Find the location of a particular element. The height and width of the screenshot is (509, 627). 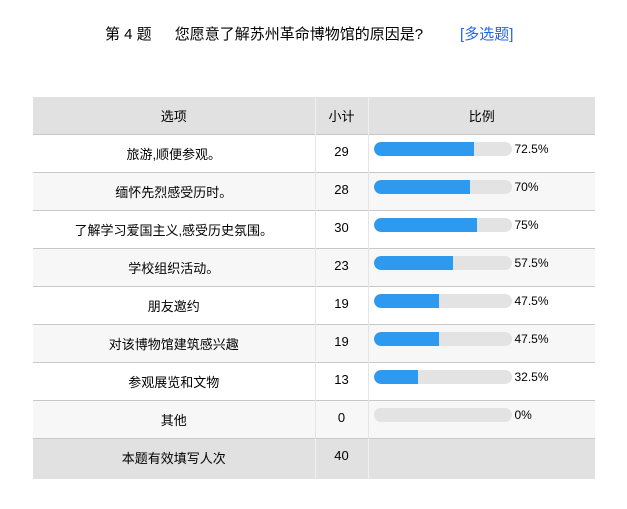

ratio-bar: 72.5% is located at coordinates (484, 149).